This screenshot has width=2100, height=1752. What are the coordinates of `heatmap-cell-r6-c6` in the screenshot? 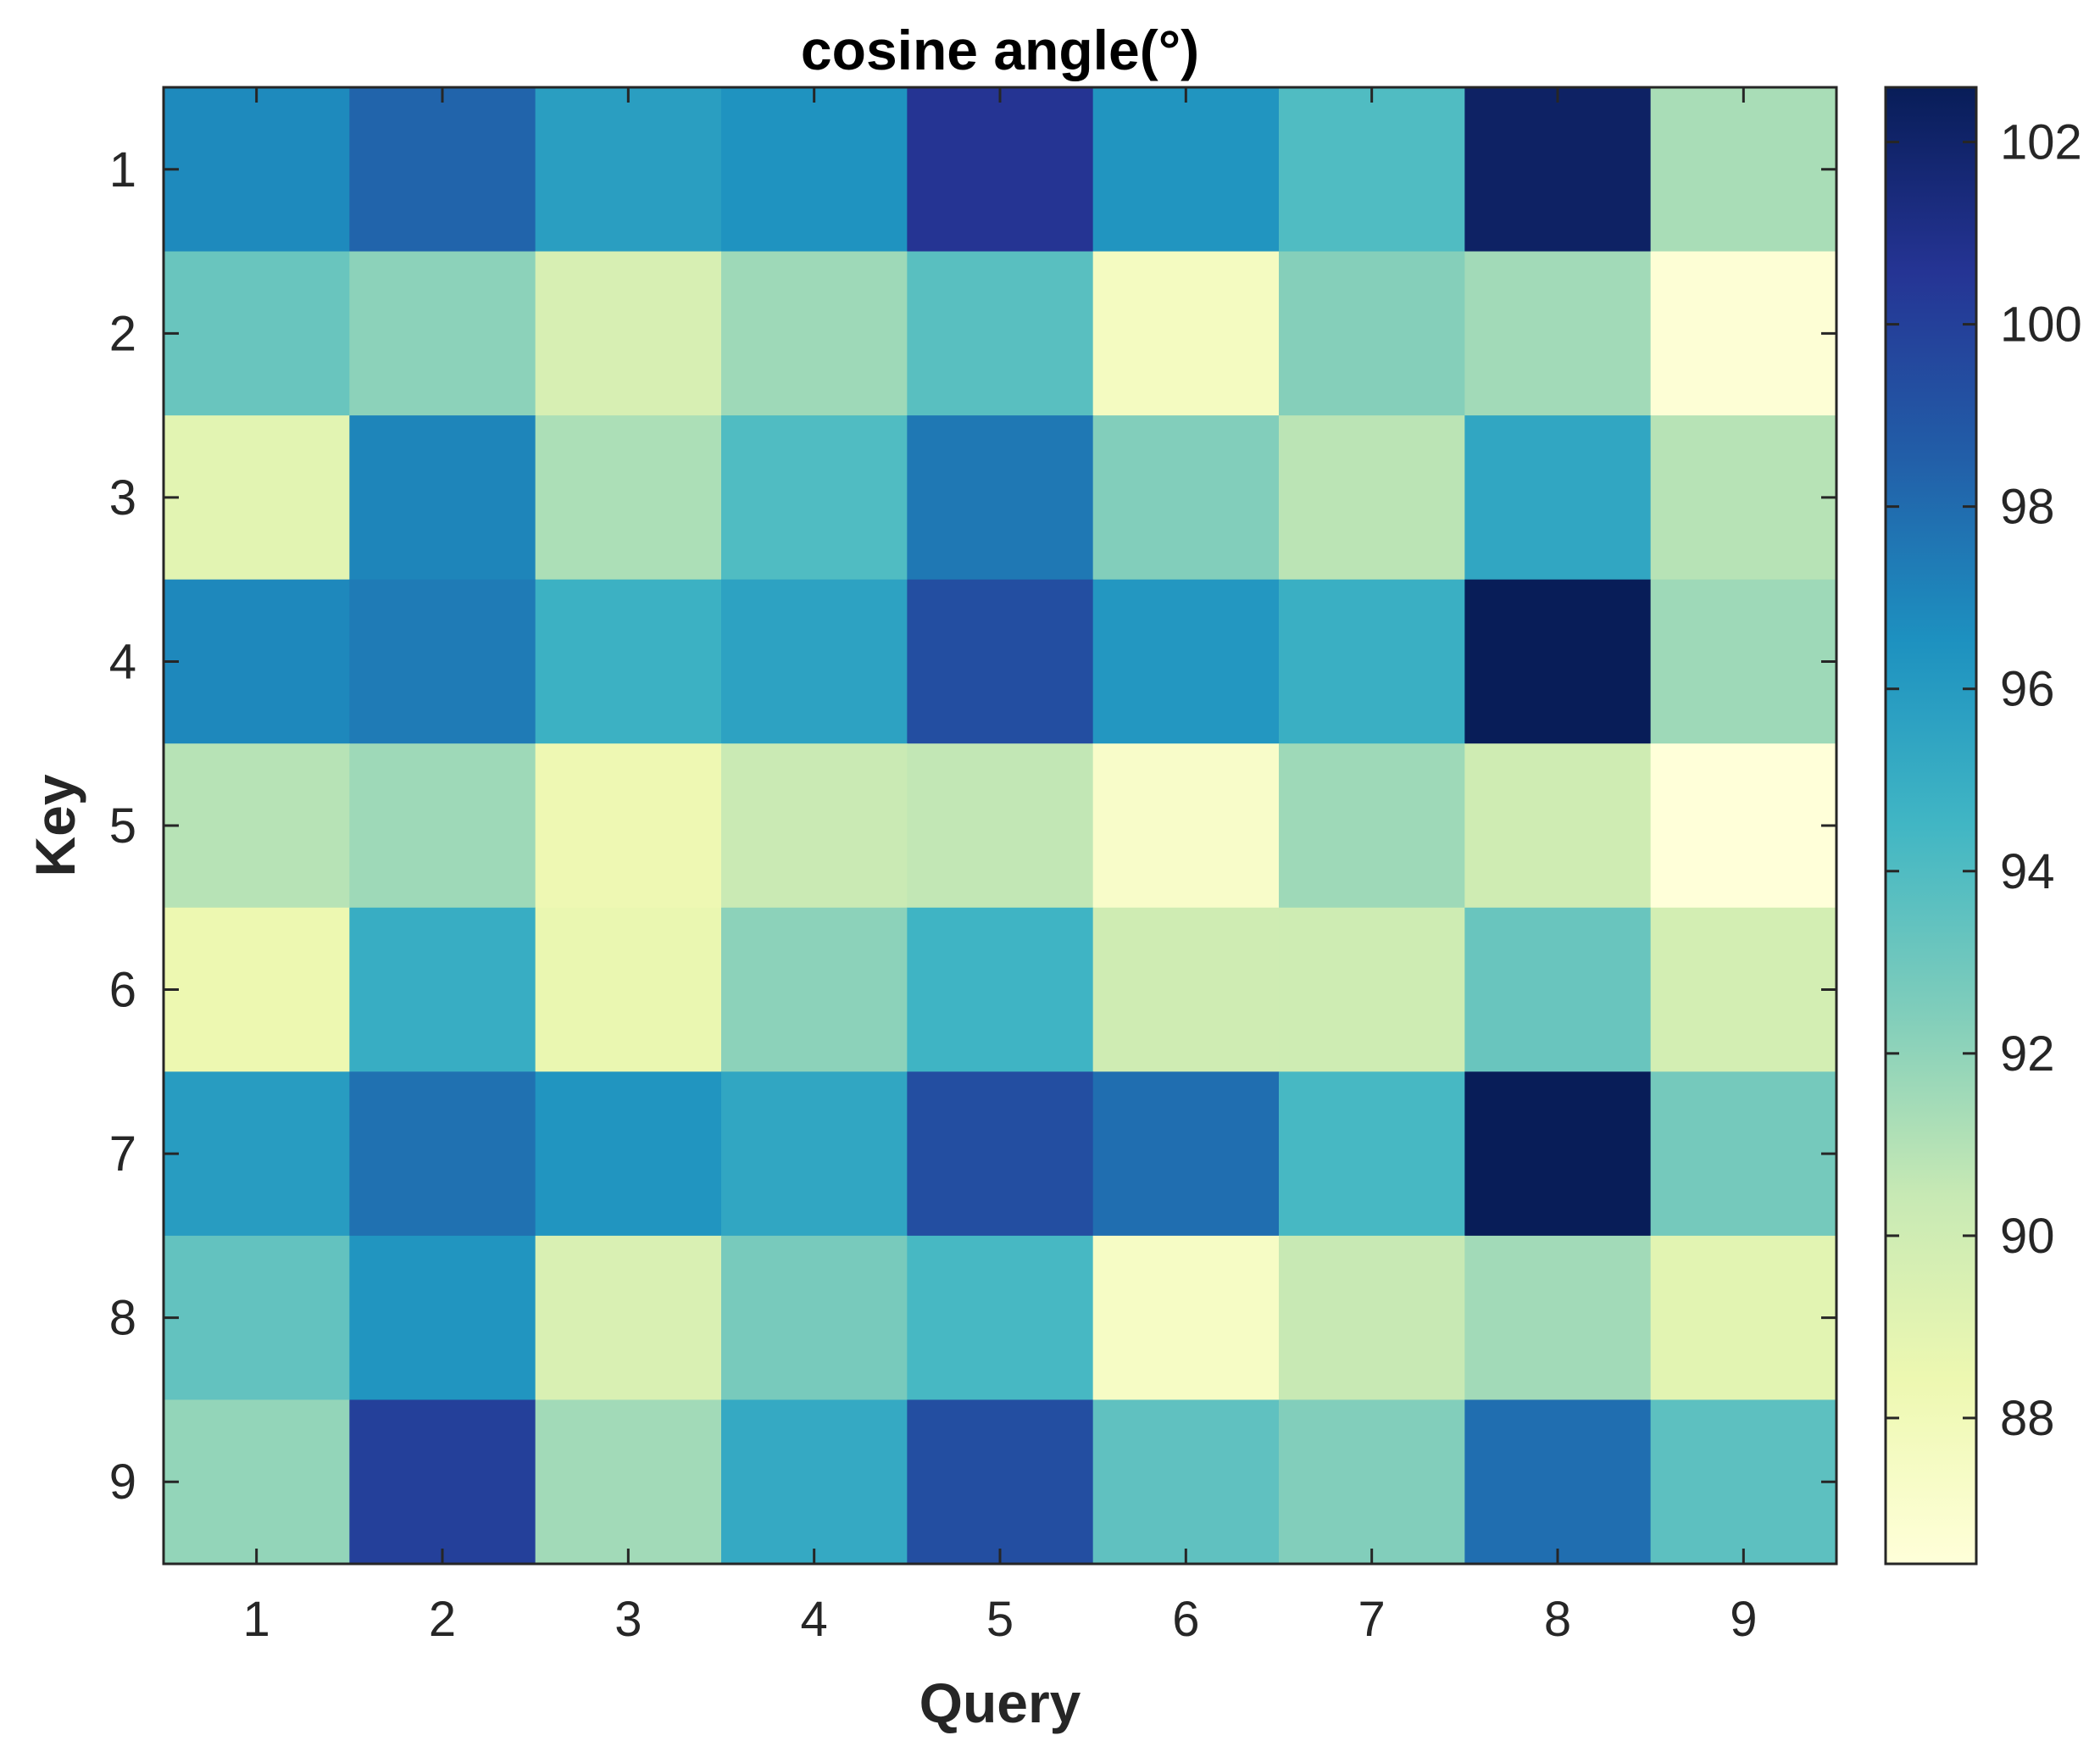 It's located at (1186, 989).